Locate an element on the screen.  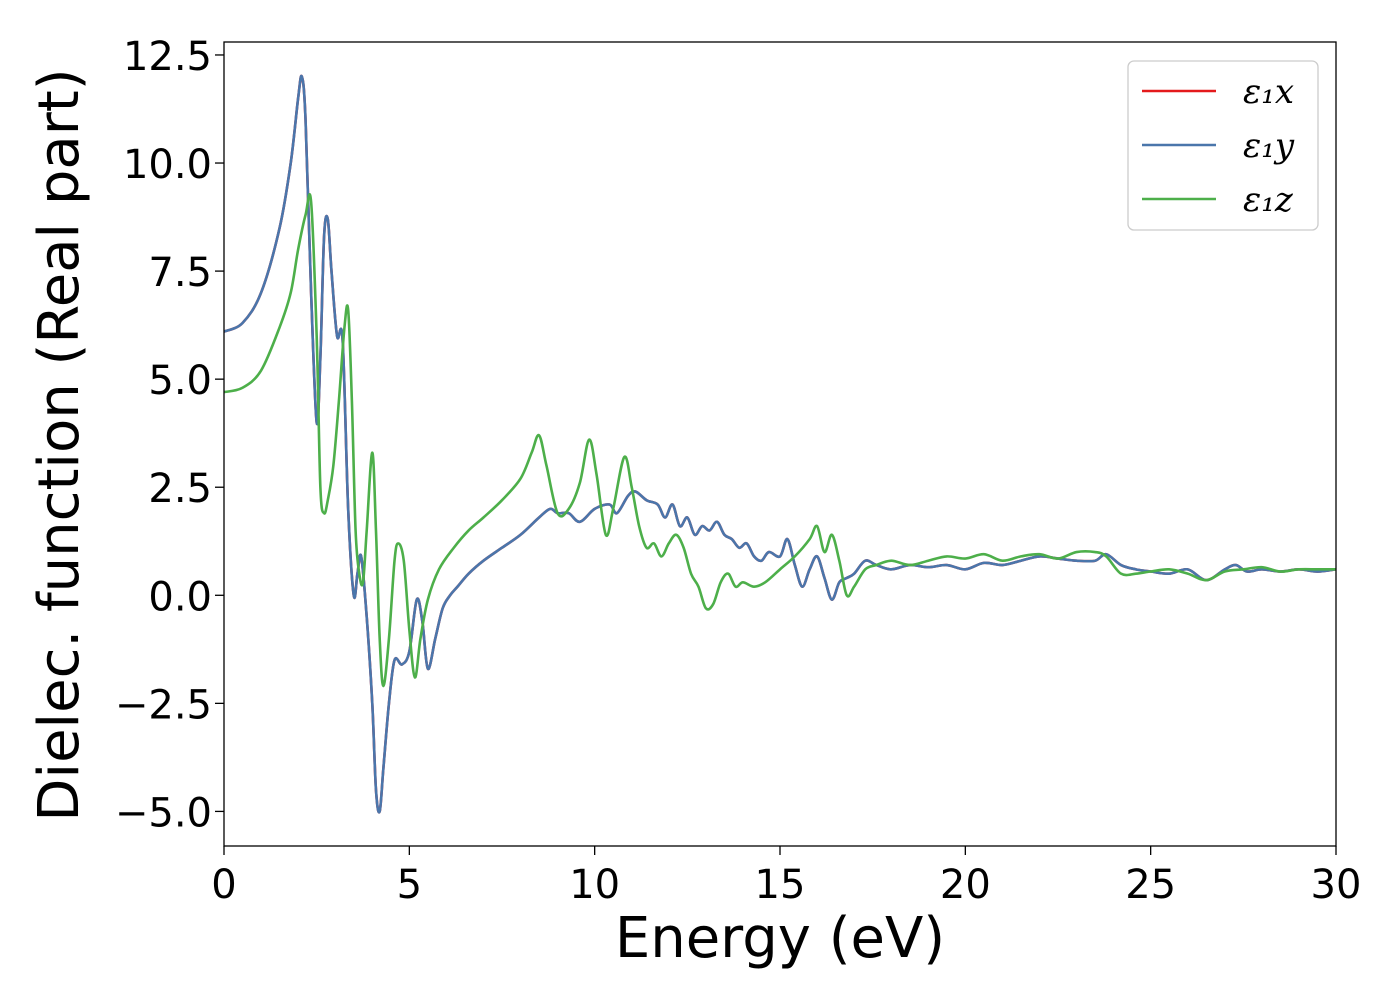
x-tick-label: 5 is located at coordinates (409, 885).